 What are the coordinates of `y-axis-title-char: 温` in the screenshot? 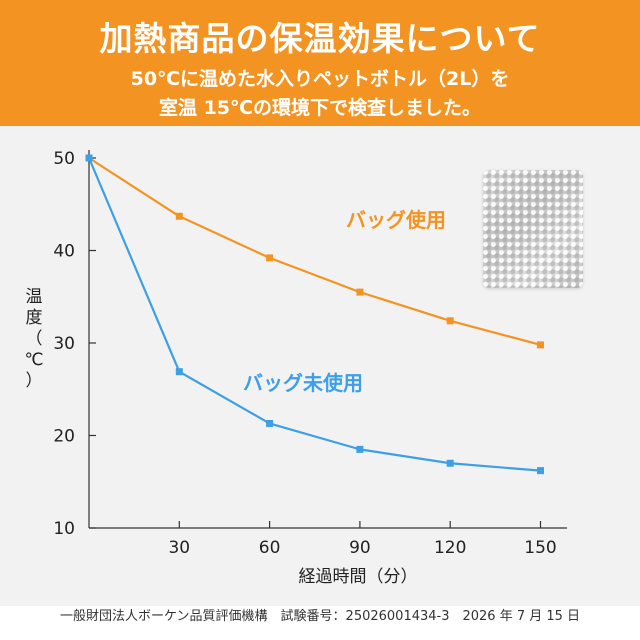 It's located at (34, 297).